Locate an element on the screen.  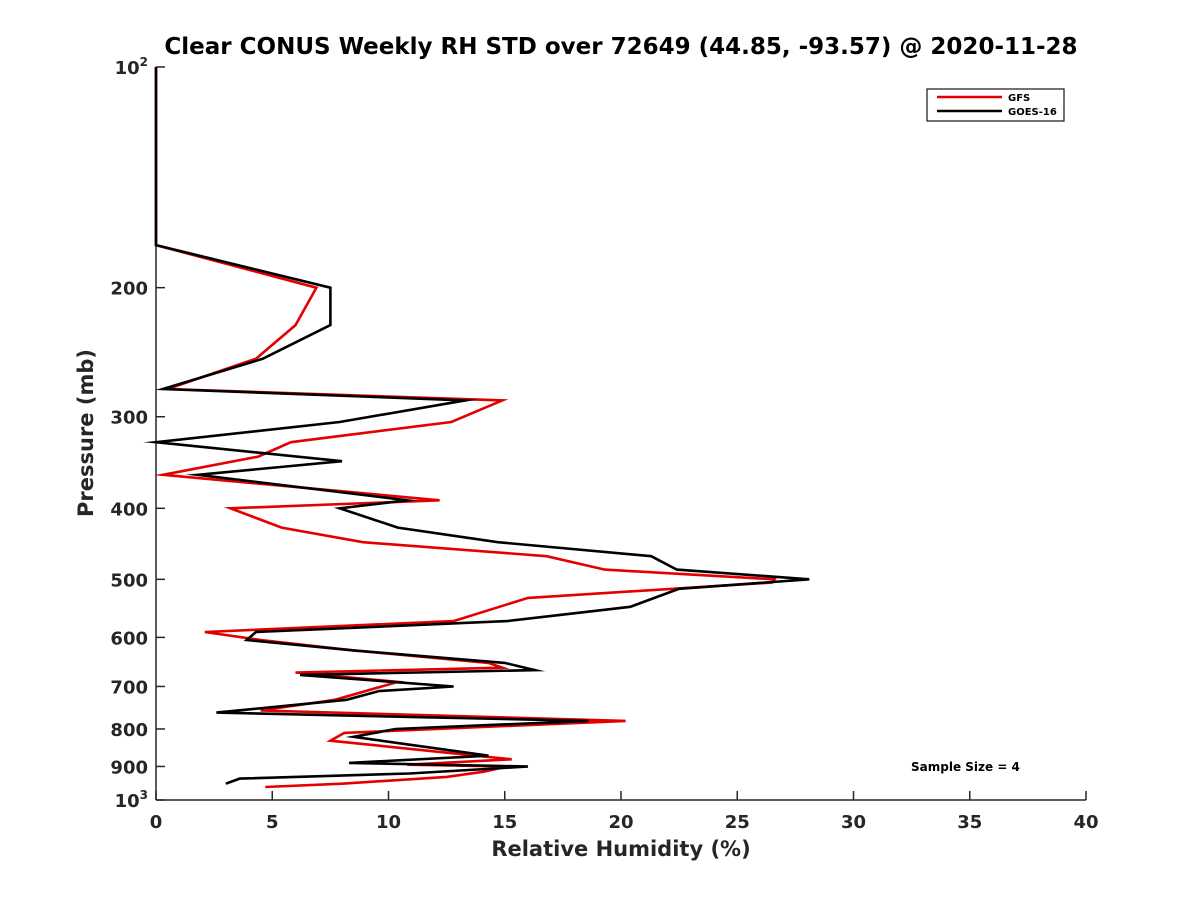
y-tick-label: 200 is located at coordinates (129, 289).